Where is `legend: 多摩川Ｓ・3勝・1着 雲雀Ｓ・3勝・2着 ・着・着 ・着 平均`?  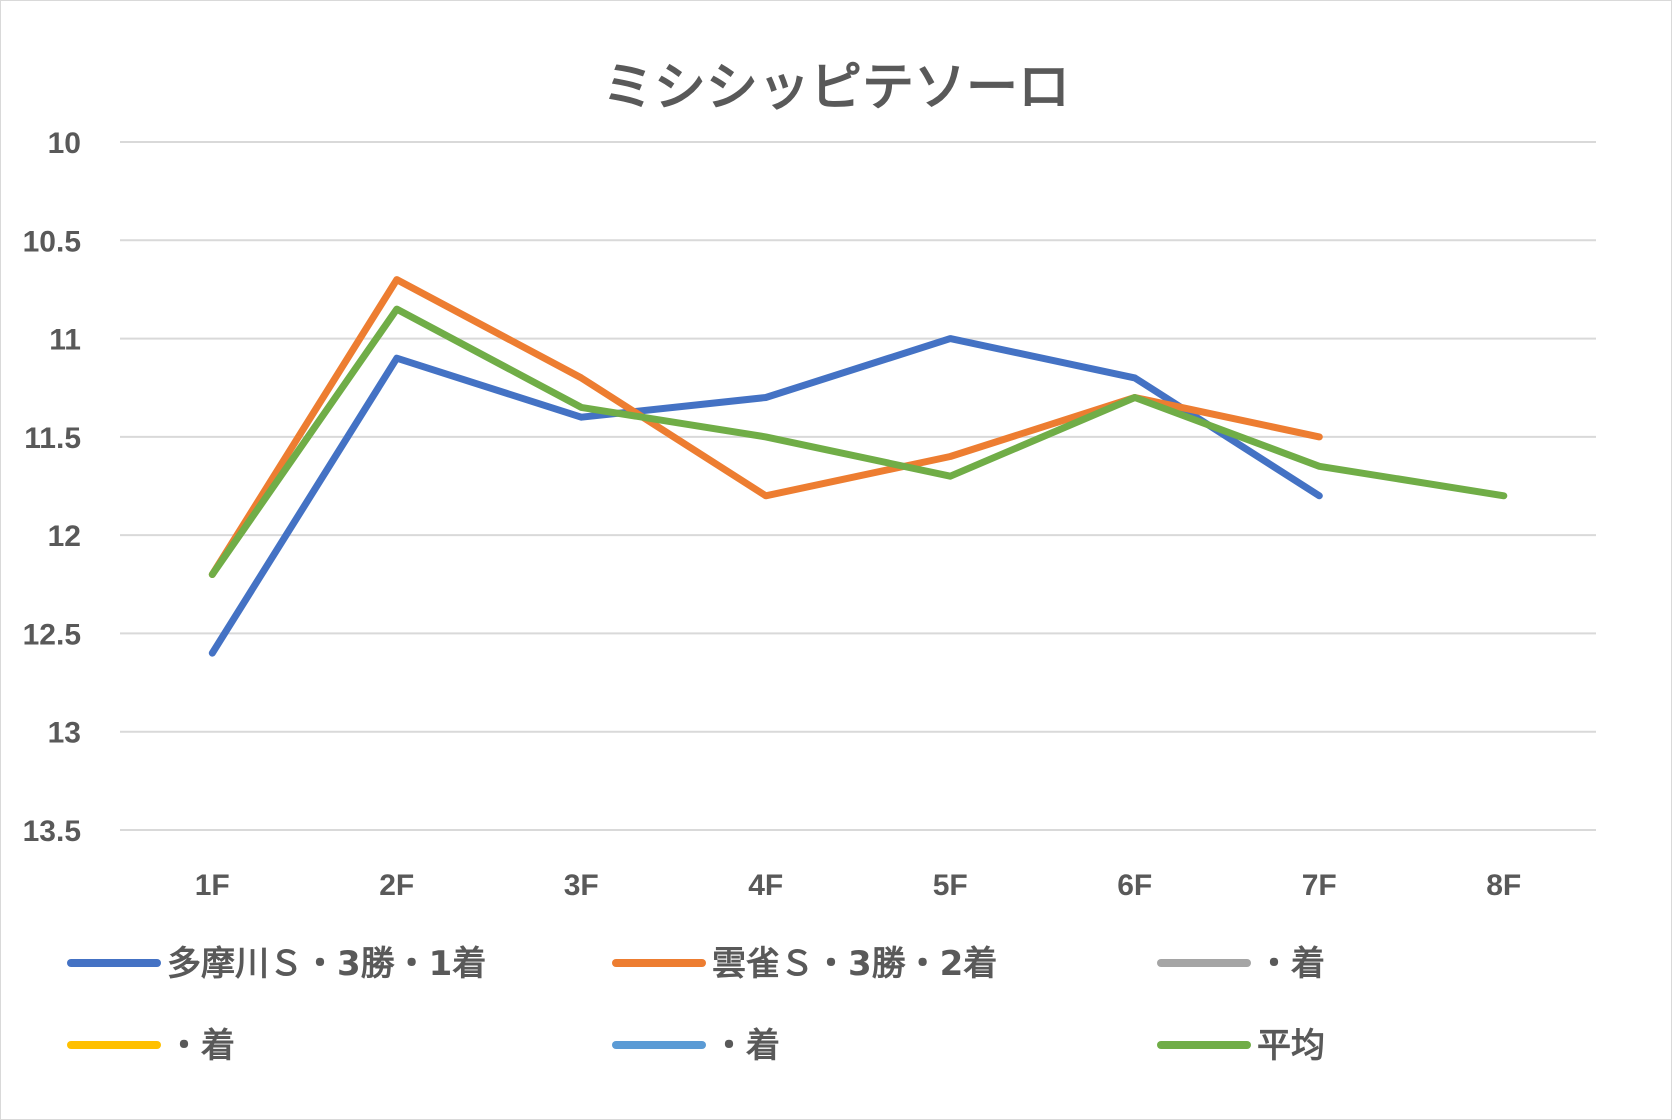 legend: 多摩川Ｓ・3勝・1着 雲雀Ｓ・3勝・2着 ・着・着 ・着 平均 is located at coordinates (696, 1005).